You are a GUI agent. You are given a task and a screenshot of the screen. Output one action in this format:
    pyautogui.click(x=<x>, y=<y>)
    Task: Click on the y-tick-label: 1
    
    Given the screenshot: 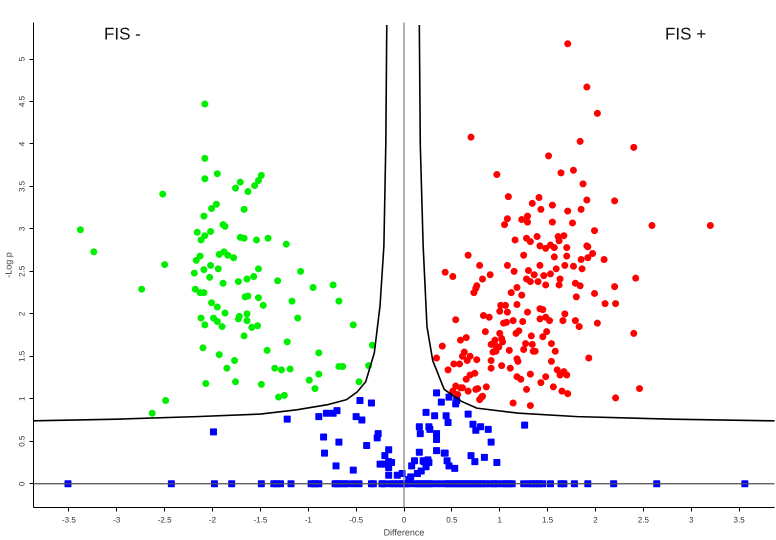 What is the action you would take?
    pyautogui.click(x=22, y=399)
    